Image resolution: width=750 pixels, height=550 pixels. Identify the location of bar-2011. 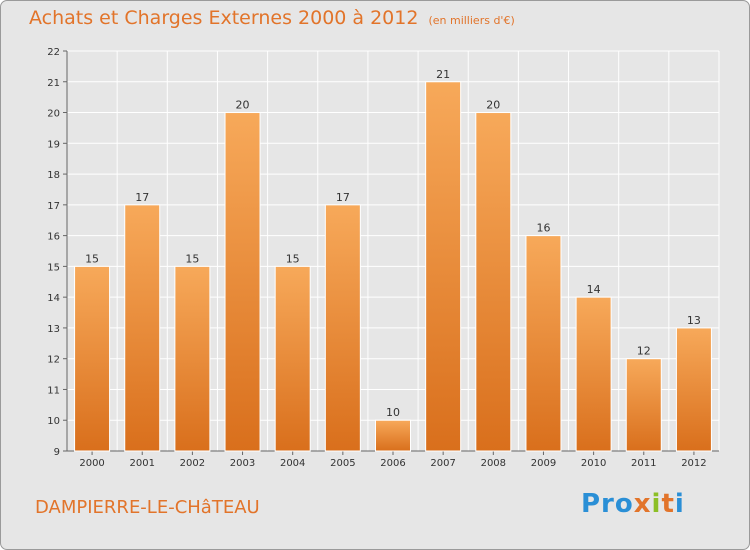
(643, 405).